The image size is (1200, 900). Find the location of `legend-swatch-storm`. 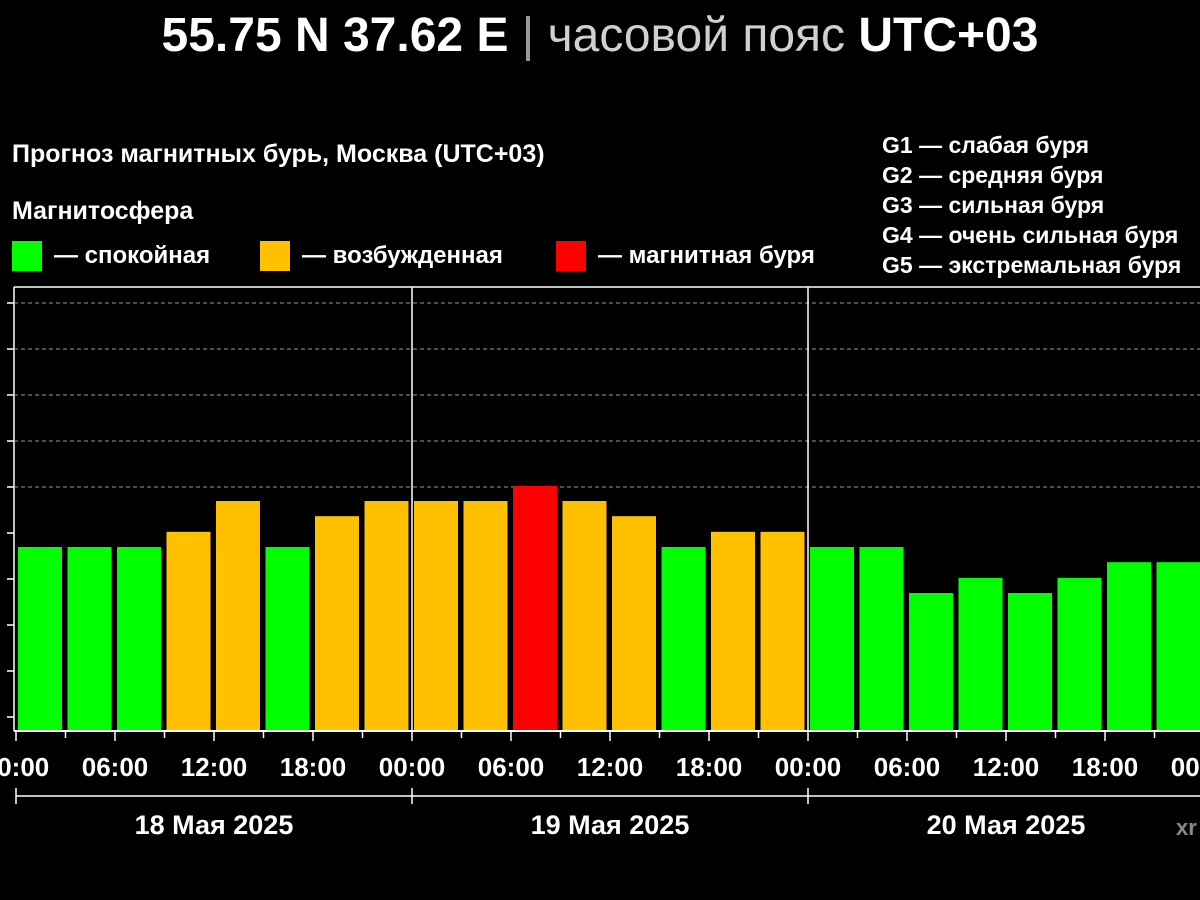

legend-swatch-storm is located at coordinates (571, 256).